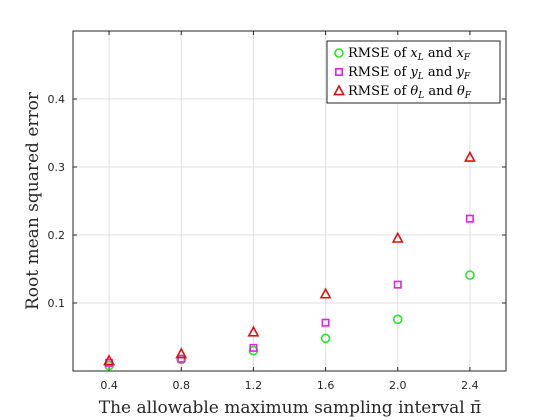 Image resolution: width=560 pixels, height=420 pixels. Describe the element at coordinates (254, 385) in the screenshot. I see `x-tick-label: 1.2` at that location.